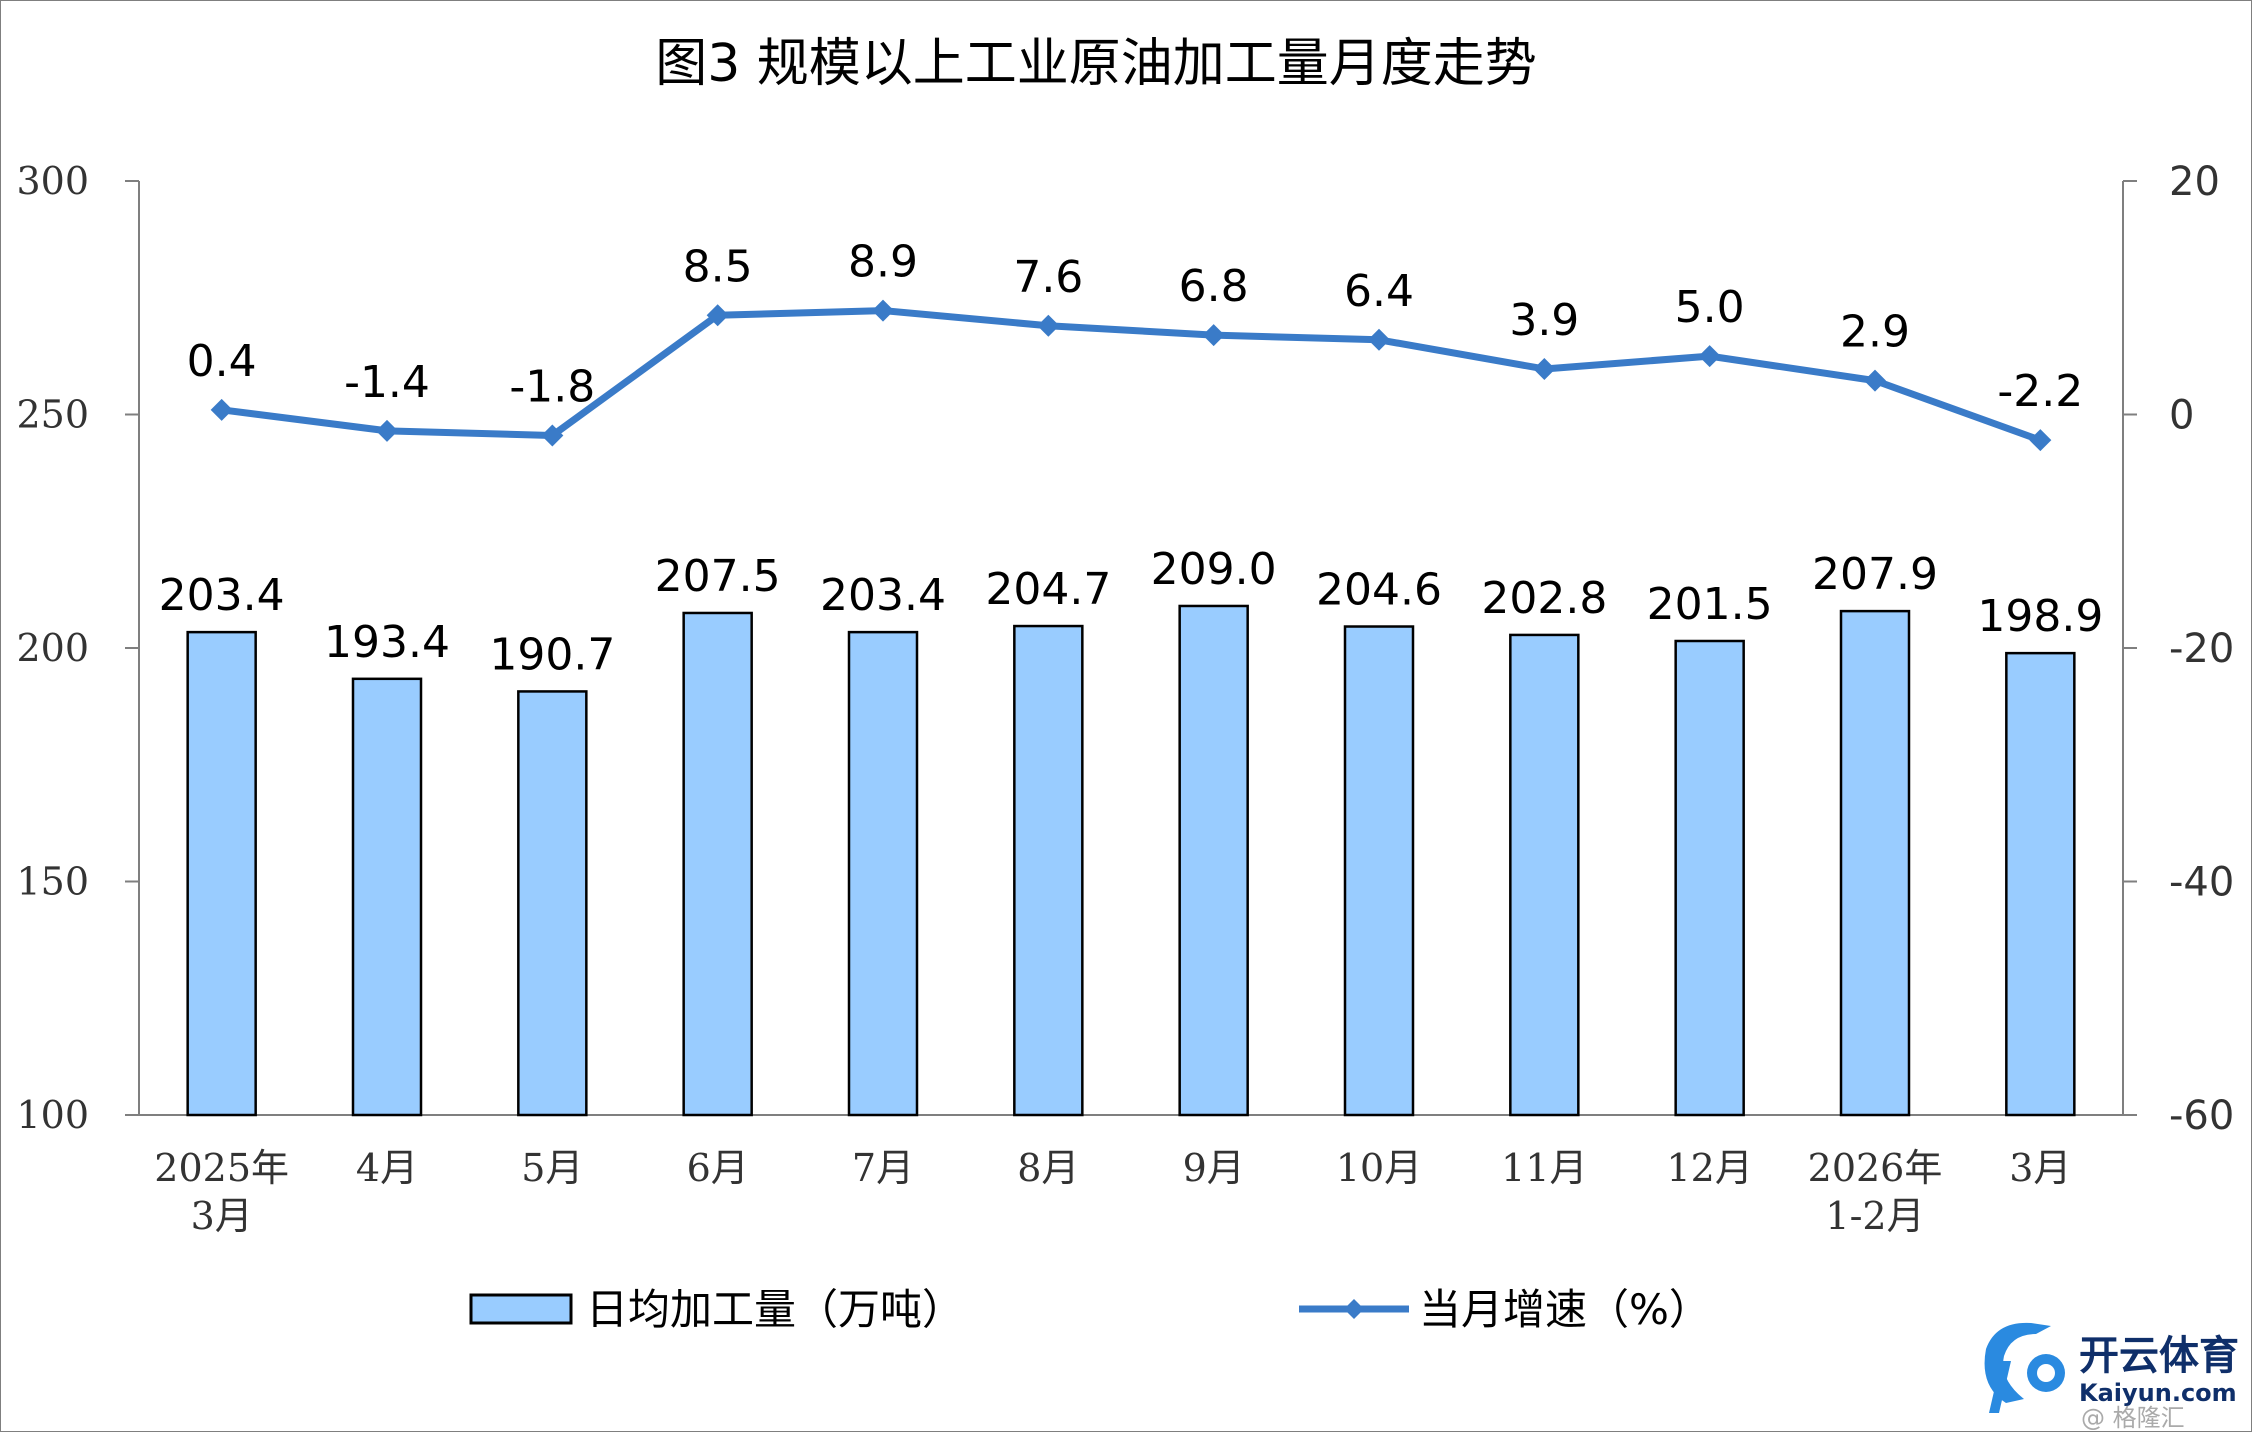  I want to click on line-value-label: 8.5, so click(718, 266).